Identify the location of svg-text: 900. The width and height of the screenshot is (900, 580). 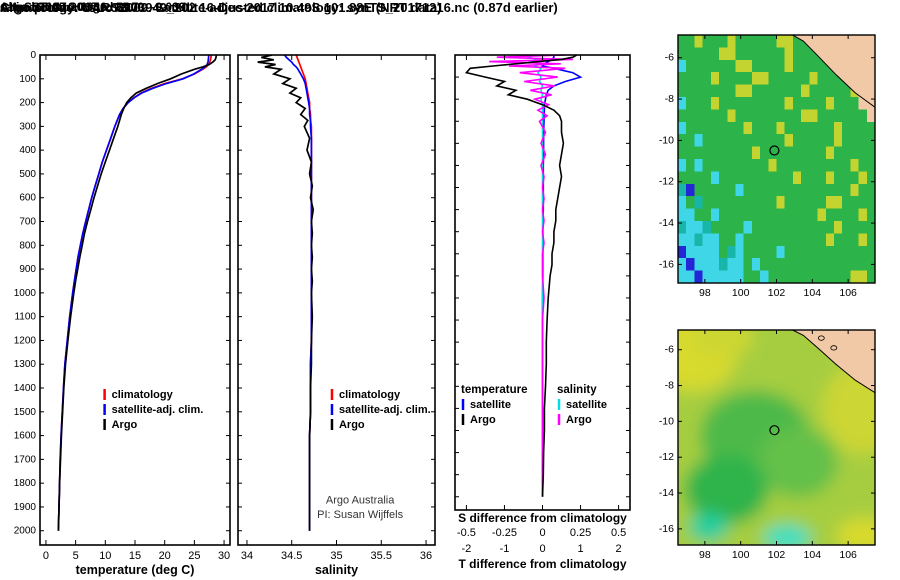
(27, 269).